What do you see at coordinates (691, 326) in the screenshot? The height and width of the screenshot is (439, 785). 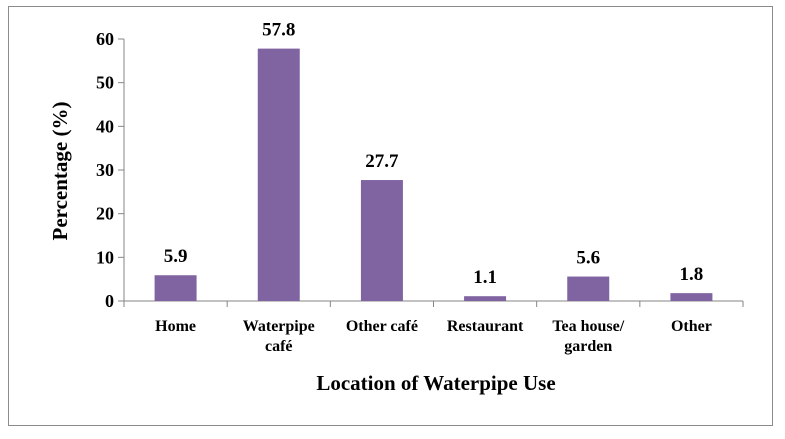 I see `category-label: Other` at bounding box center [691, 326].